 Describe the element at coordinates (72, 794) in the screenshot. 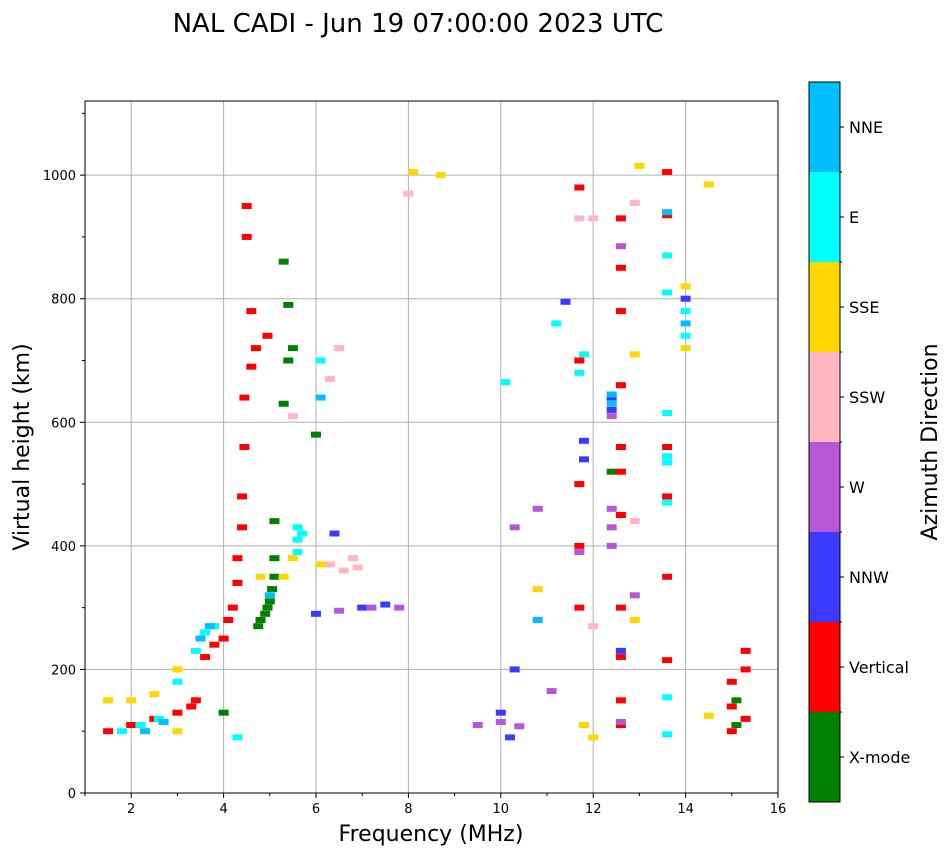

I see `y-tick-label: 0` at that location.